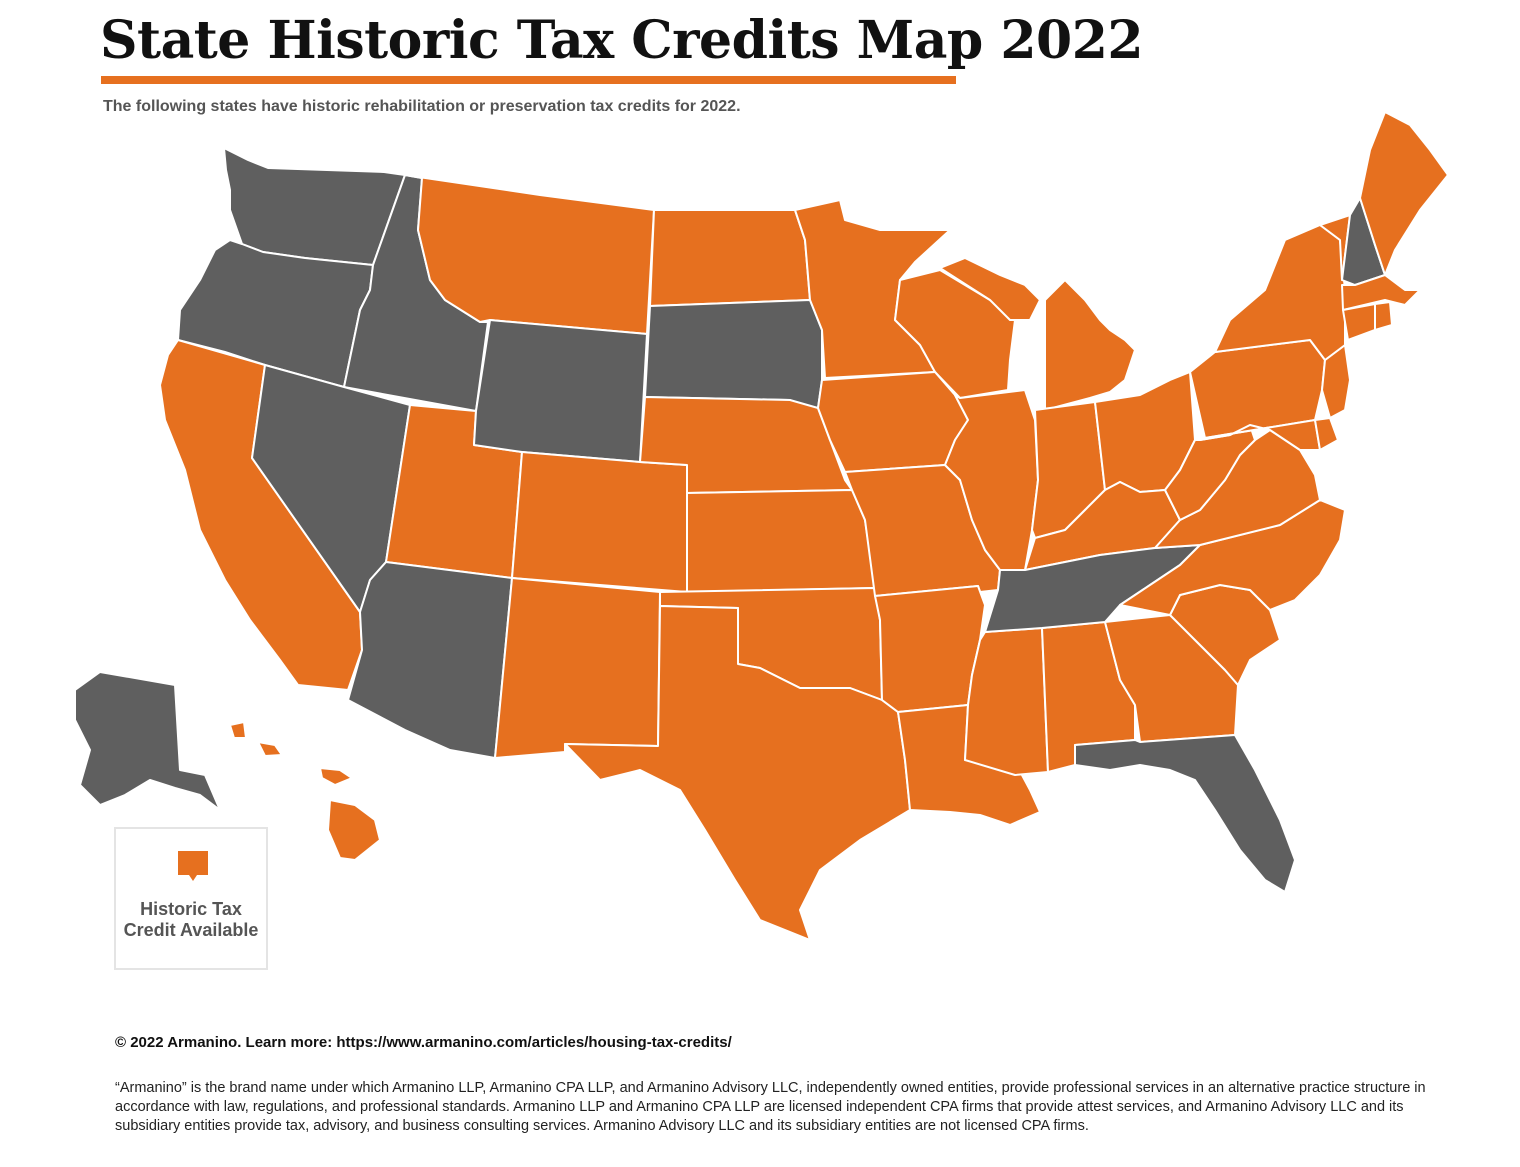 Image resolution: width=1520 pixels, height=1167 pixels. Describe the element at coordinates (990, 289) in the screenshot. I see `state-michigan-upper` at that location.